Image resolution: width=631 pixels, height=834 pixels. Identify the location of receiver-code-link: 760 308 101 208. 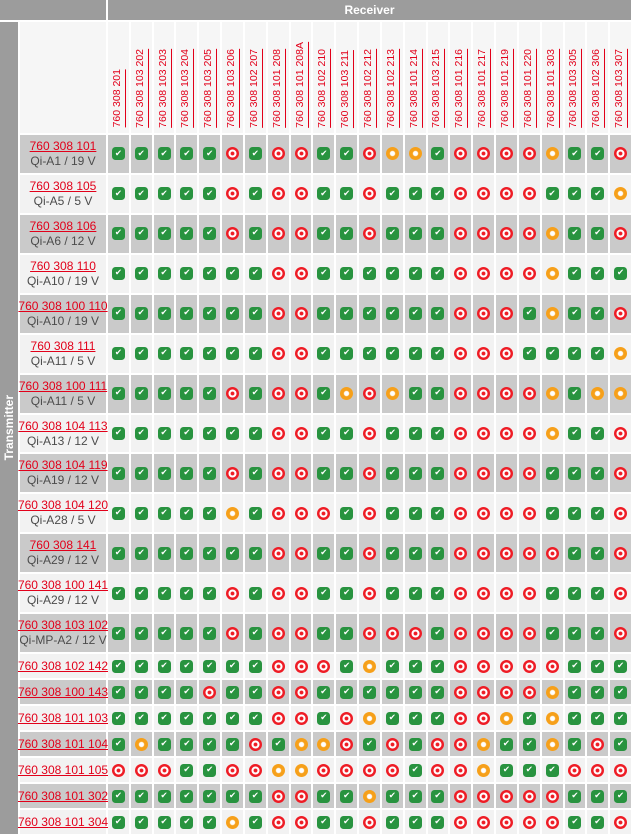
(278, 88).